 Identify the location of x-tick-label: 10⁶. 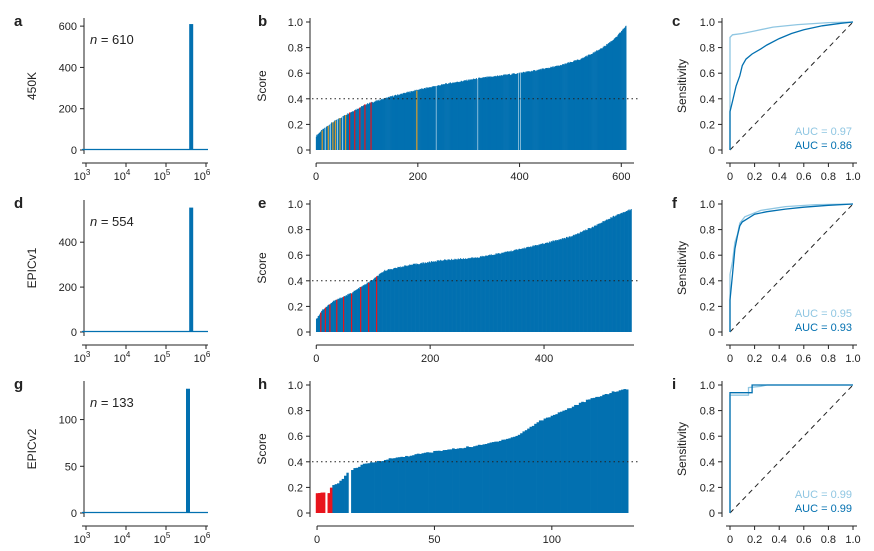
(202, 357).